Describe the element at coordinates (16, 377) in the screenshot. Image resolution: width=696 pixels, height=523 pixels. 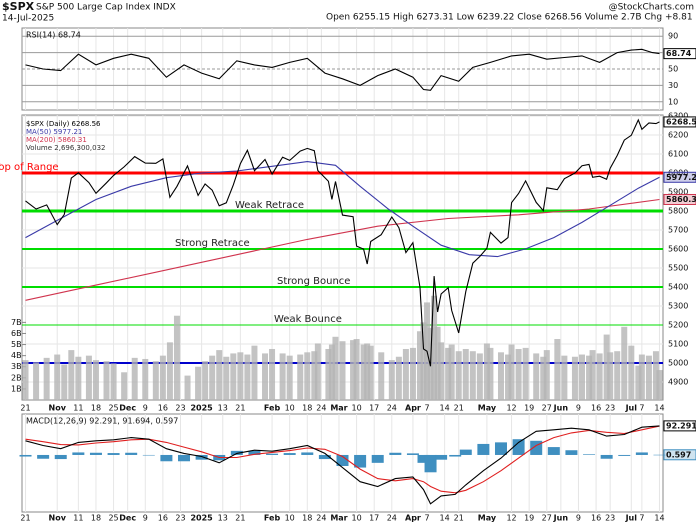
I see `y2-tick-label: 2B` at that location.